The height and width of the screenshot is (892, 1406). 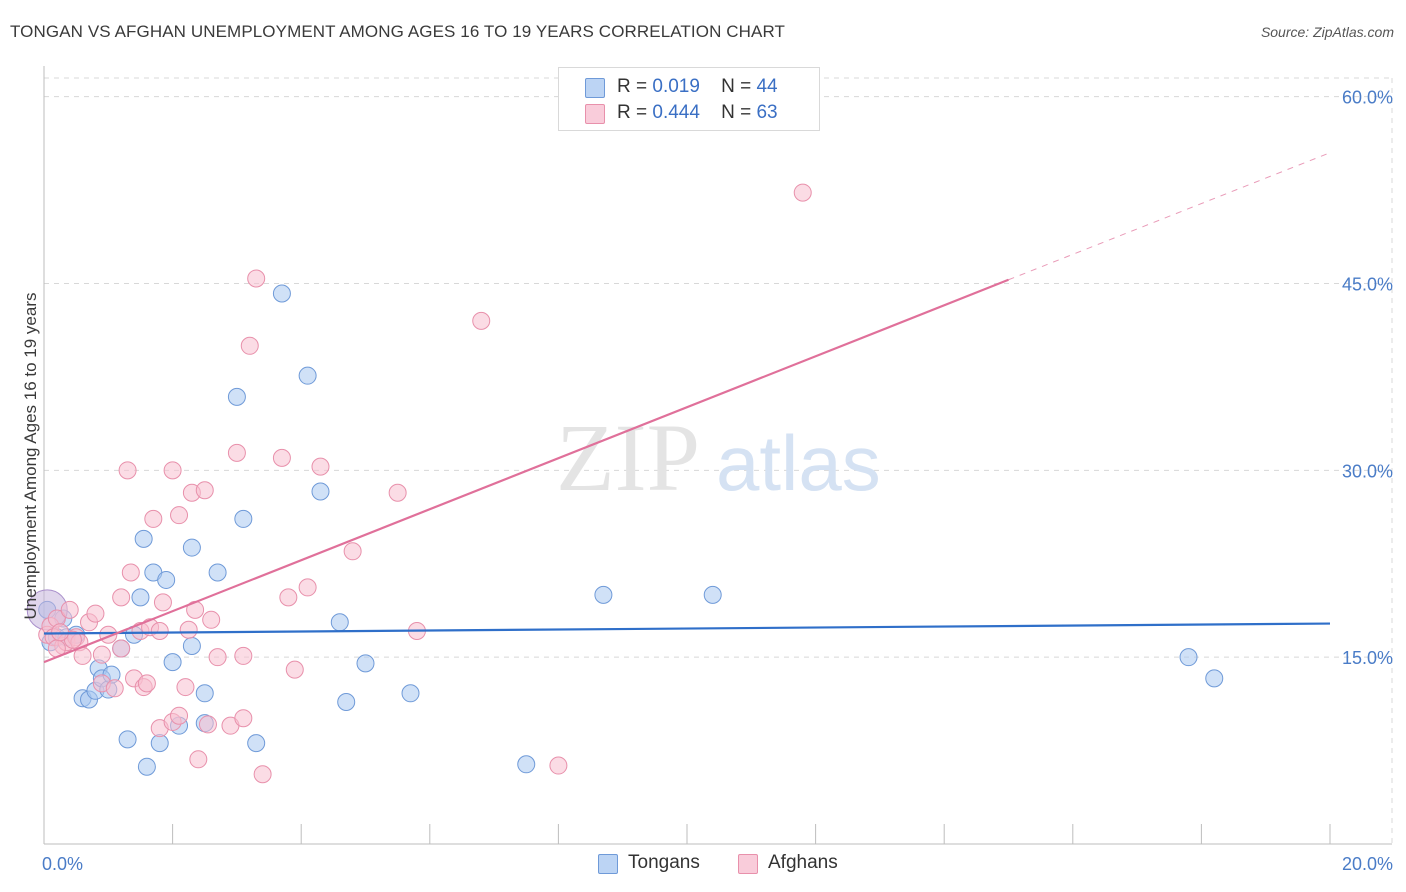 I want to click on legend-tongan-r-value: 0.019, so click(x=676, y=86).